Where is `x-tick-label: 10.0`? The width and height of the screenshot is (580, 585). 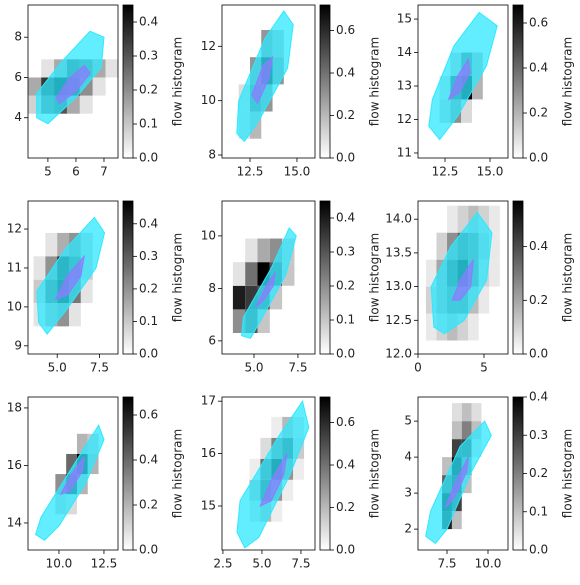
x-tick-label: 10.0 is located at coordinates (59, 564).